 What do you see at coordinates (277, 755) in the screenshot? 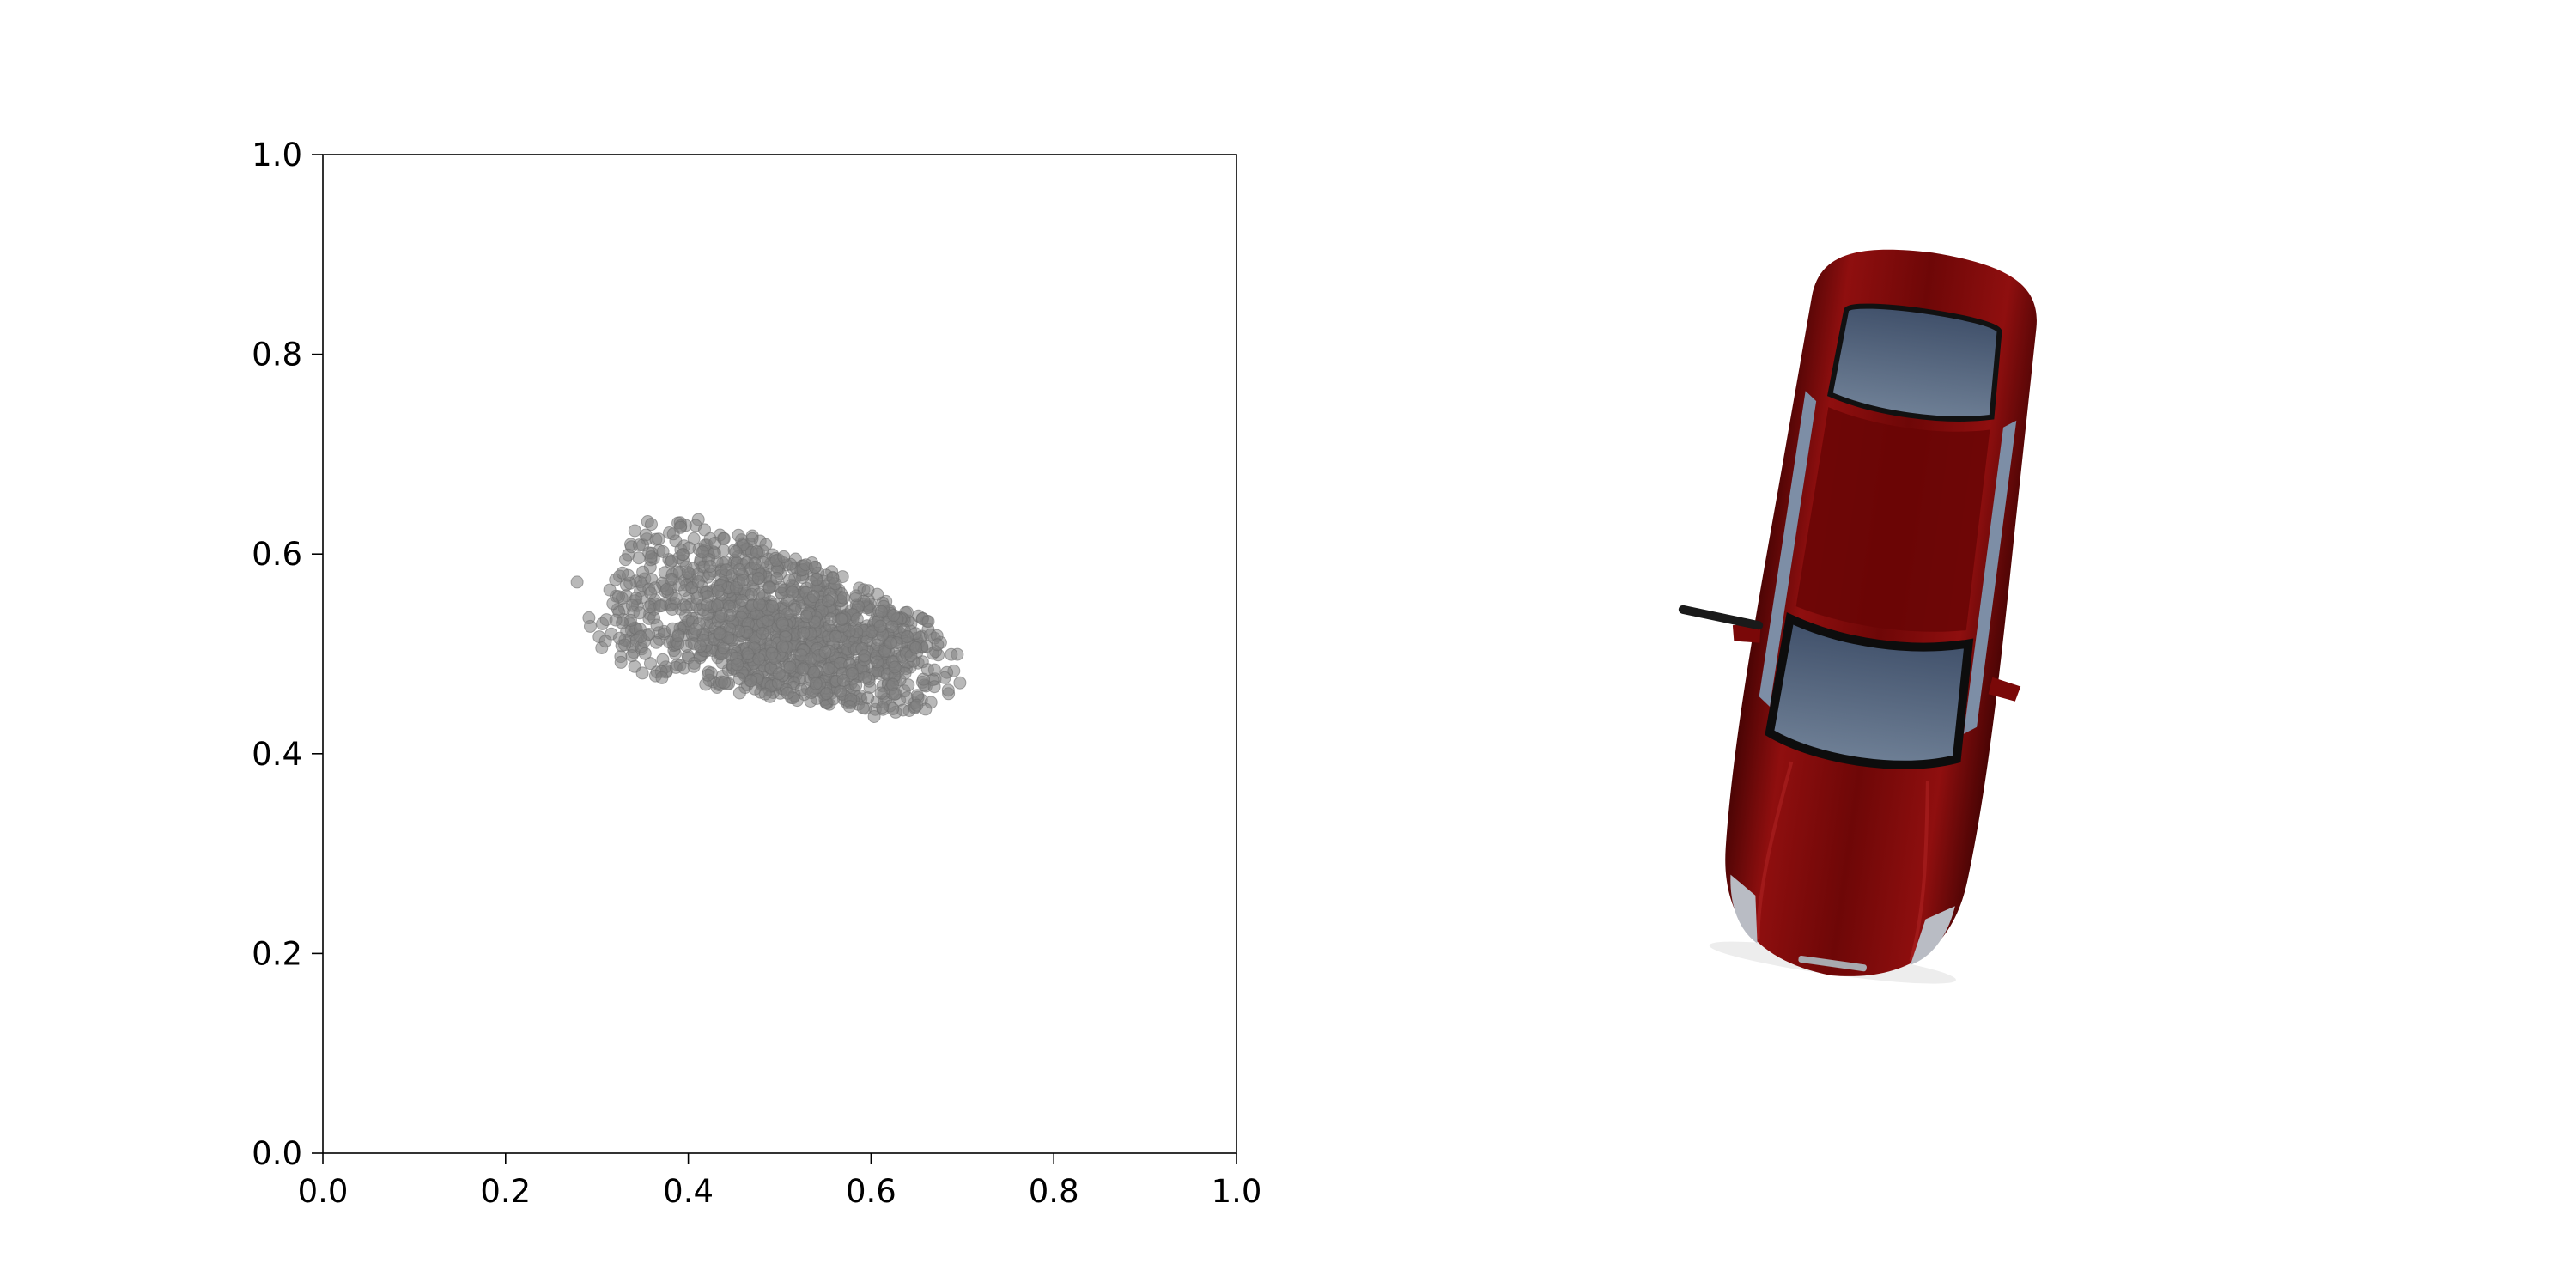
I see `y-tick-label: 0.4` at bounding box center [277, 755].